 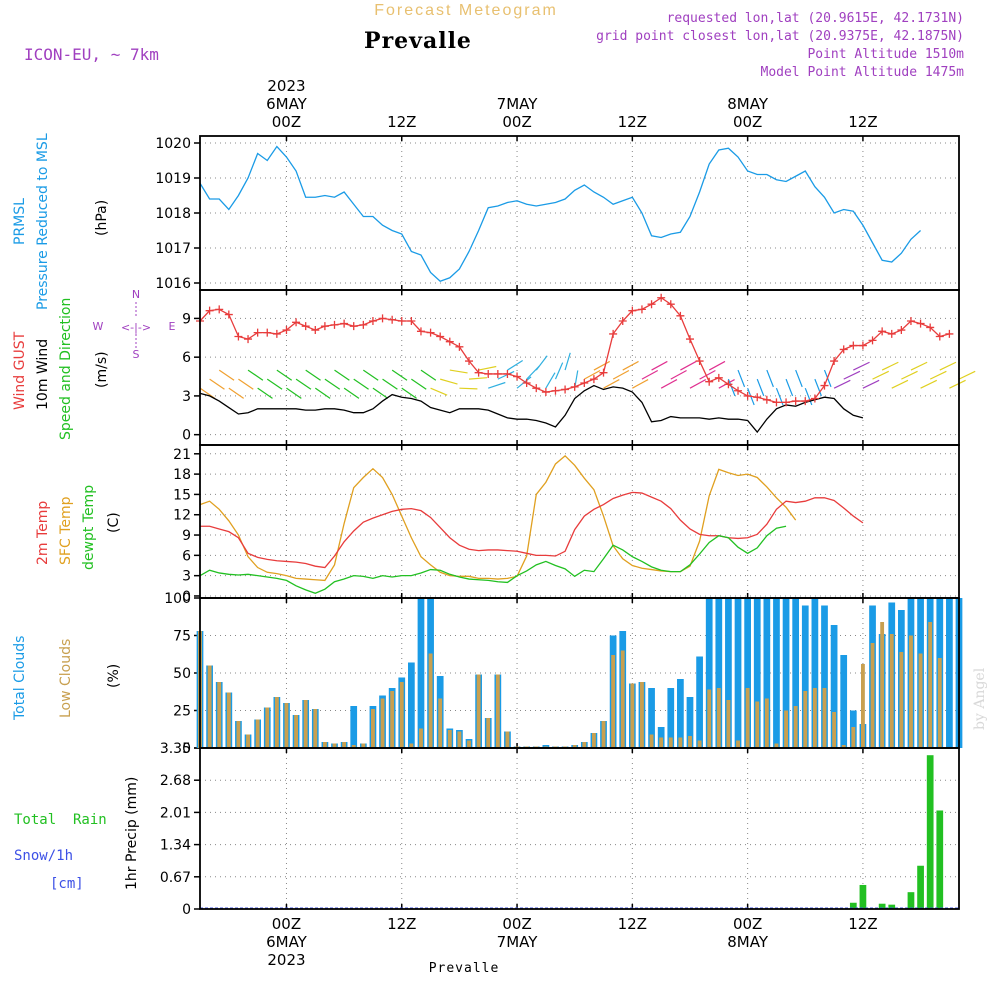 I want to click on y-tick-label: 50, so click(x=182, y=674).